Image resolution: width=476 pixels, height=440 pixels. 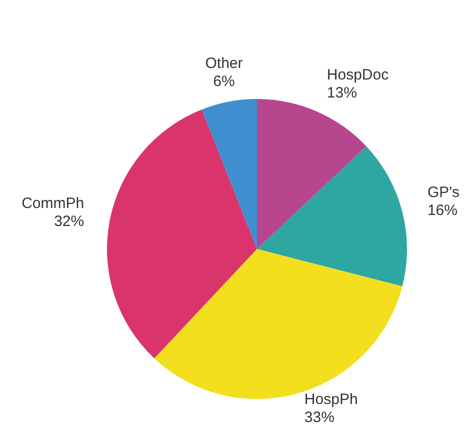 I want to click on slice-label: HospPh, so click(x=331, y=399).